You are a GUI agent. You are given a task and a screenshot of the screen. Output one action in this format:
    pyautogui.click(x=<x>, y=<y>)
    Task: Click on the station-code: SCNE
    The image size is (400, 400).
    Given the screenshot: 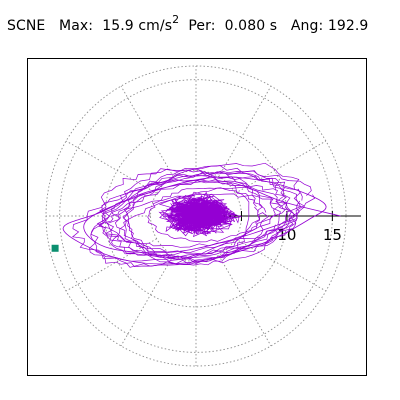 What is the action you would take?
    pyautogui.click(x=26, y=26)
    